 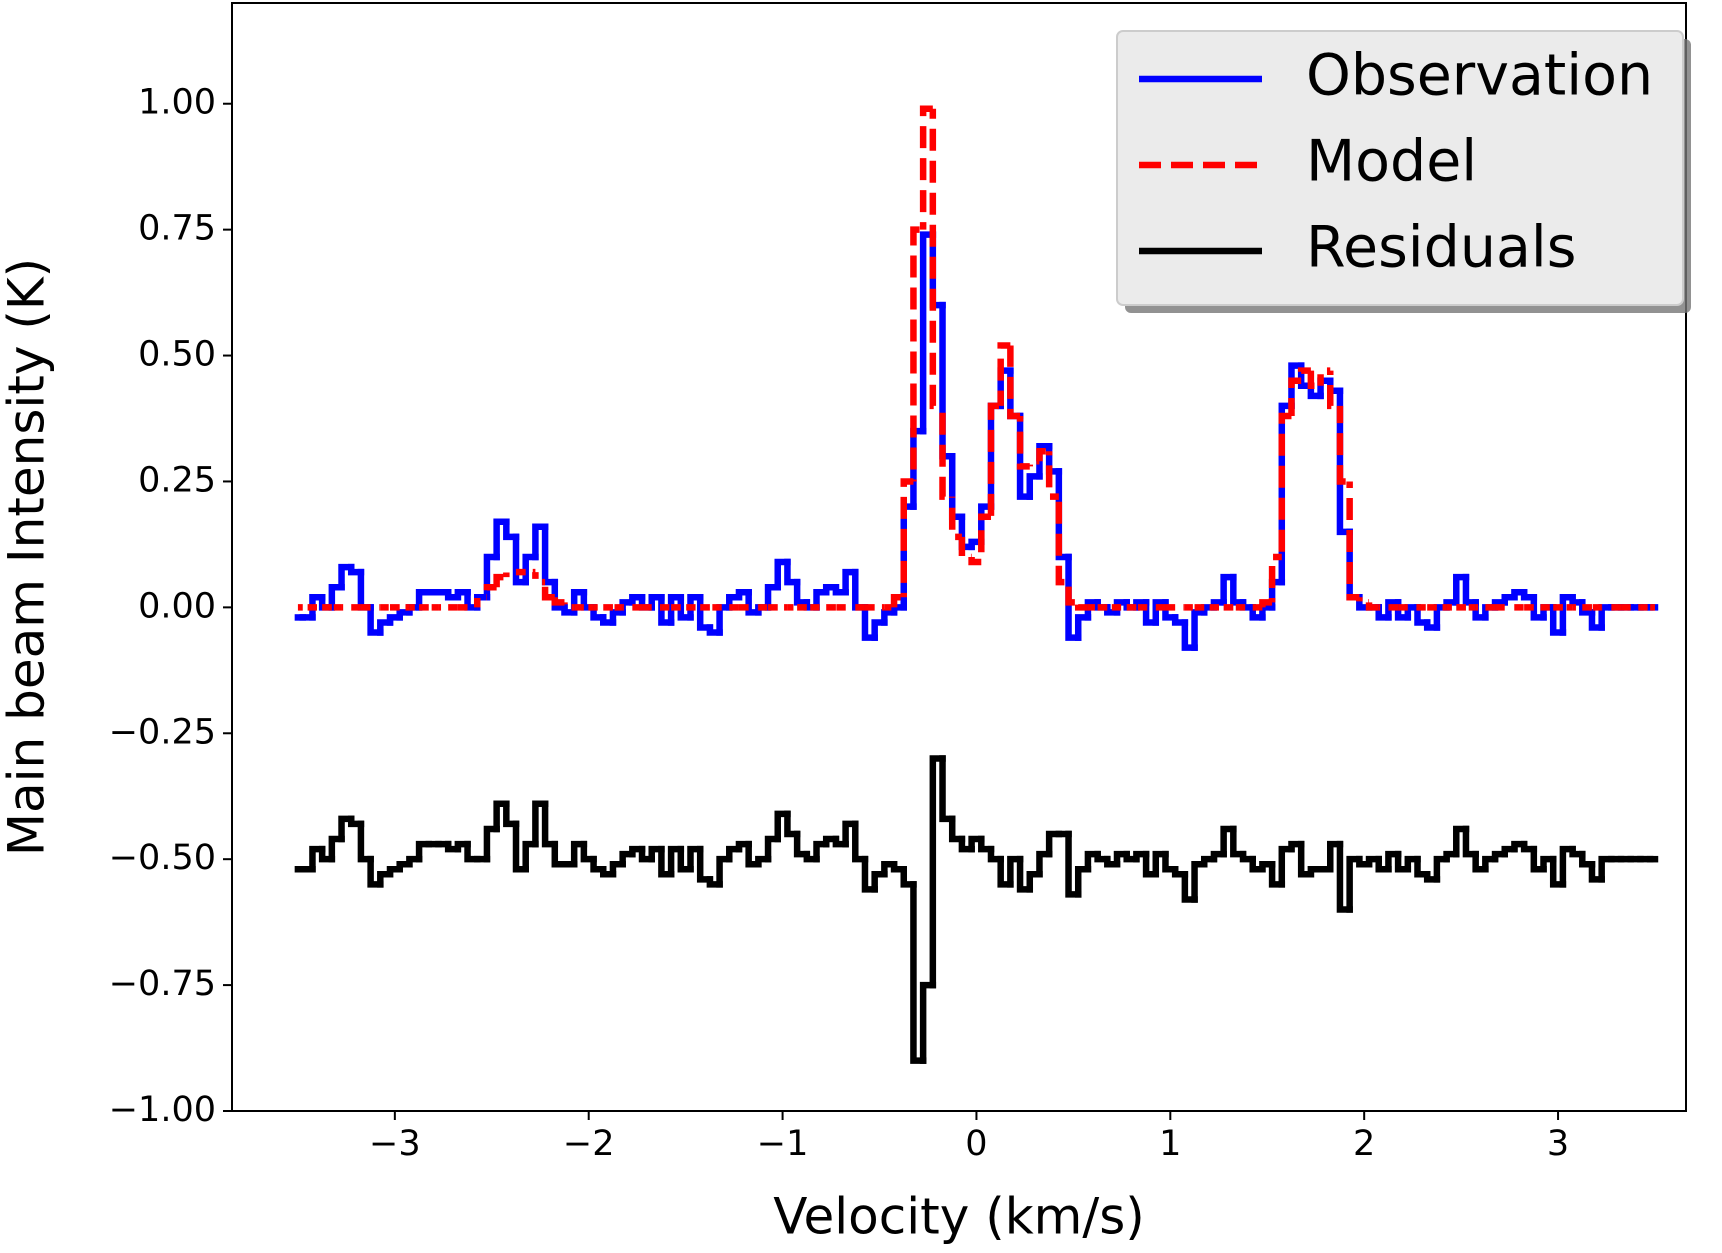 I want to click on x-tick-label: 2, so click(x=1364, y=1144).